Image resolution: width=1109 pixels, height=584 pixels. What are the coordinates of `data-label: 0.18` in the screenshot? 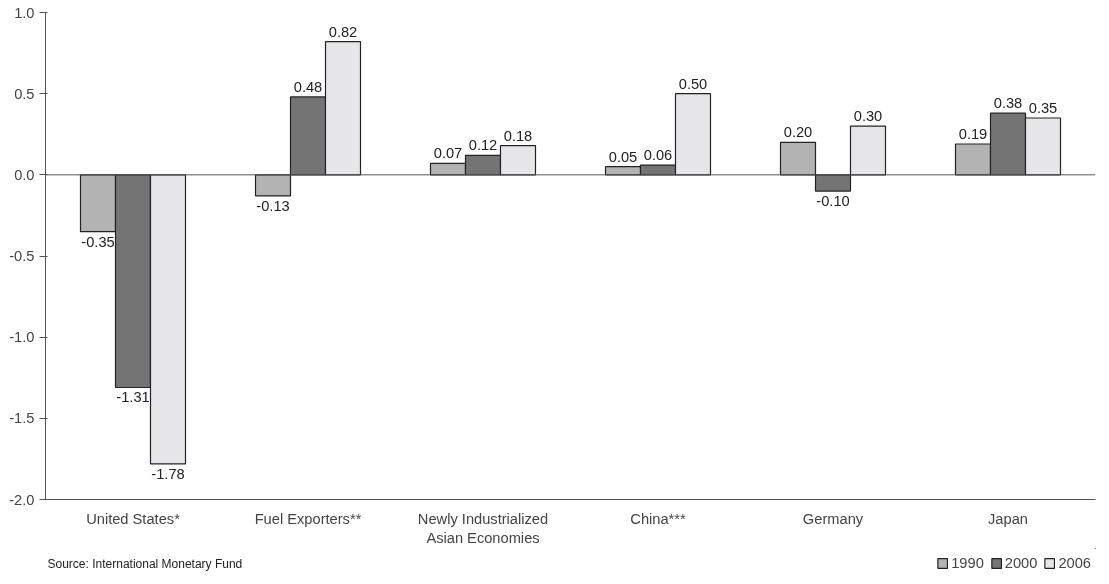 It's located at (518, 135).